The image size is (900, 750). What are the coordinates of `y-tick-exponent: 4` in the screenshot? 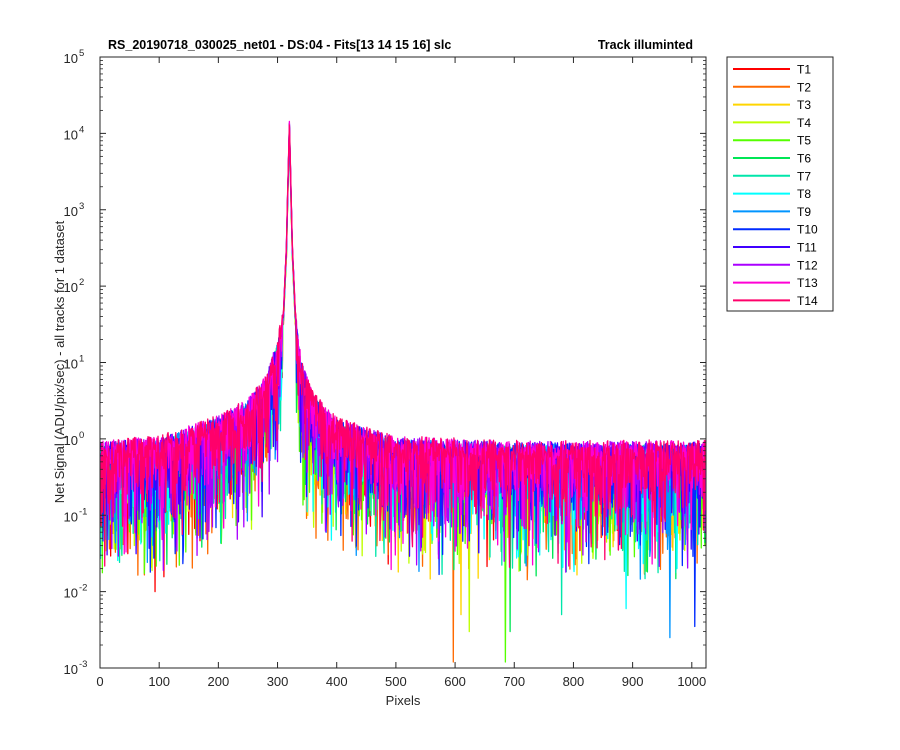 It's located at (81, 129).